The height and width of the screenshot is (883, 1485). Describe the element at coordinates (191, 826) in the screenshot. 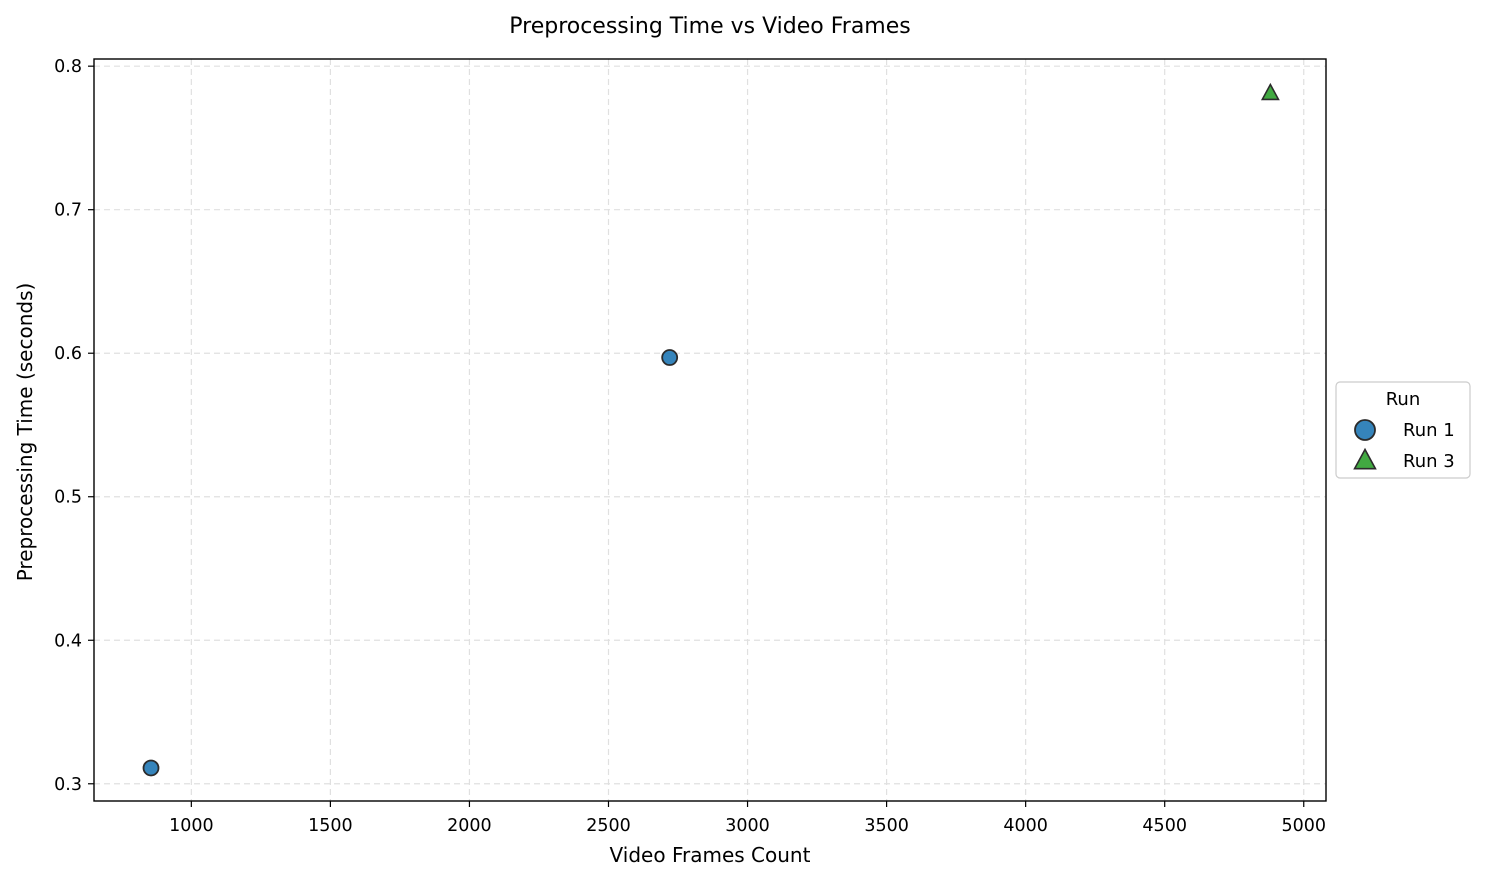

I see `x-tick-label: 1000` at that location.